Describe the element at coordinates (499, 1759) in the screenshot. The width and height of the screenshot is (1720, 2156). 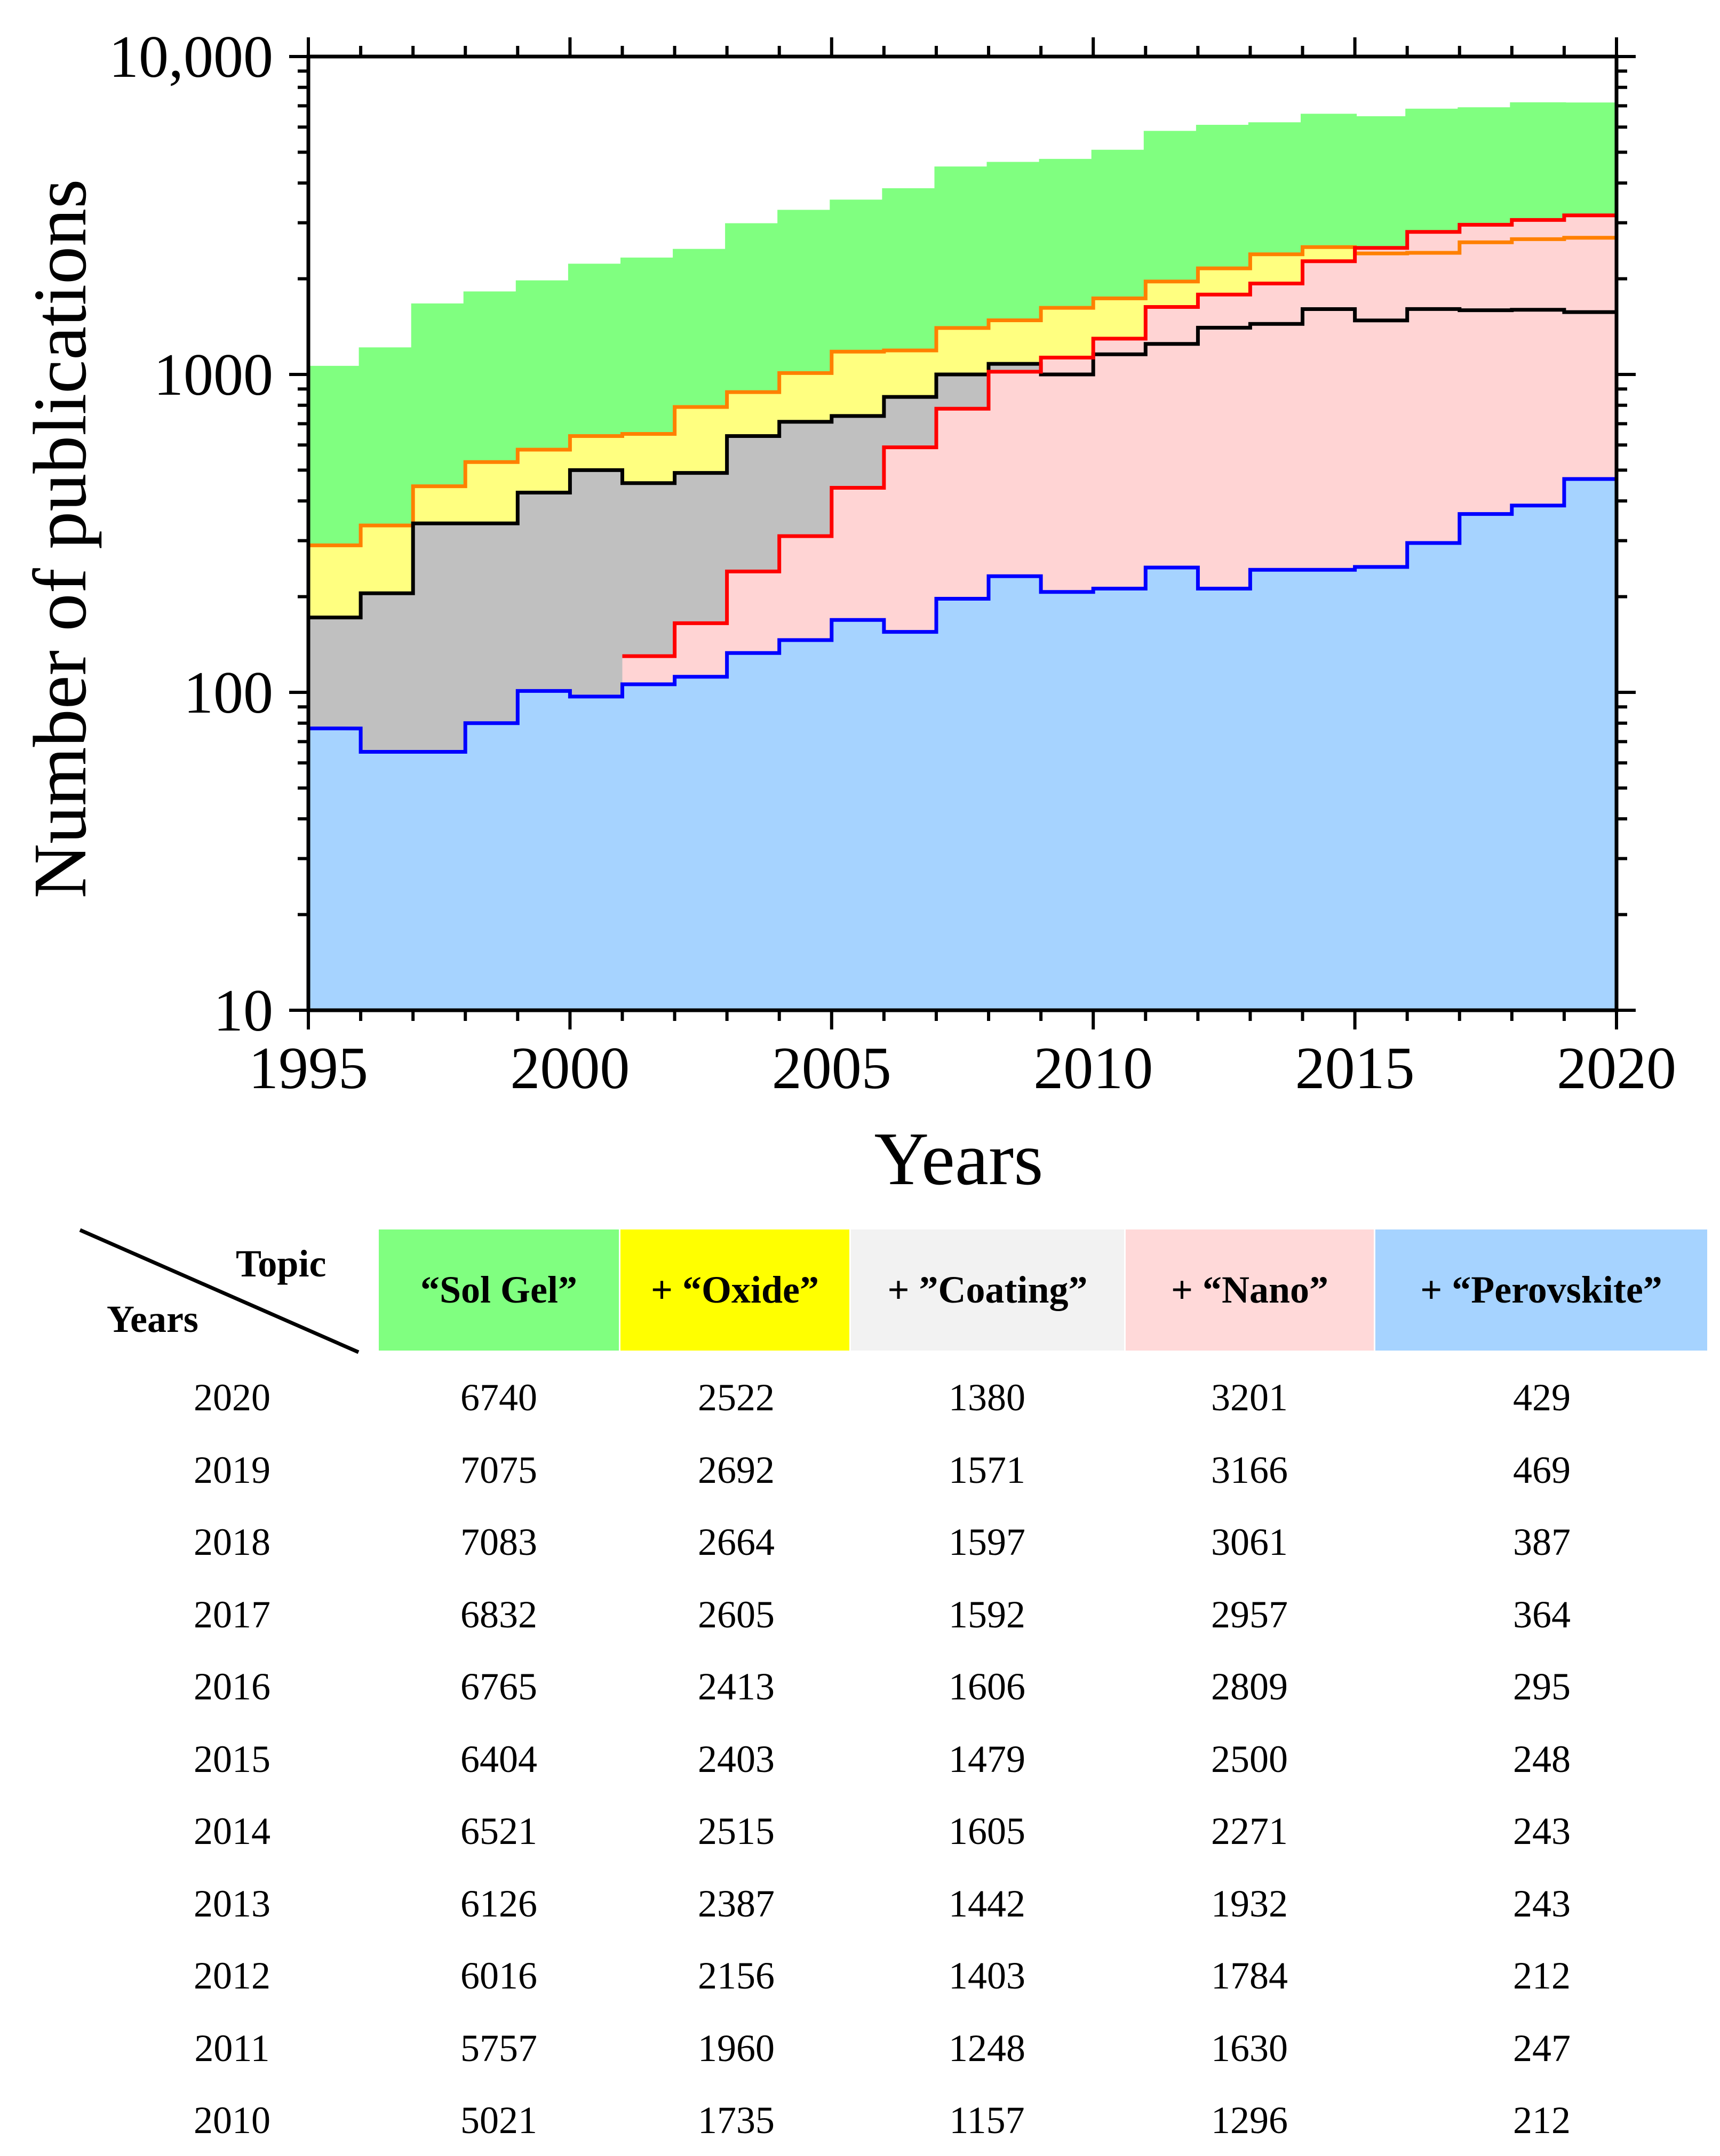
I see `table-value-cell: 6404` at that location.